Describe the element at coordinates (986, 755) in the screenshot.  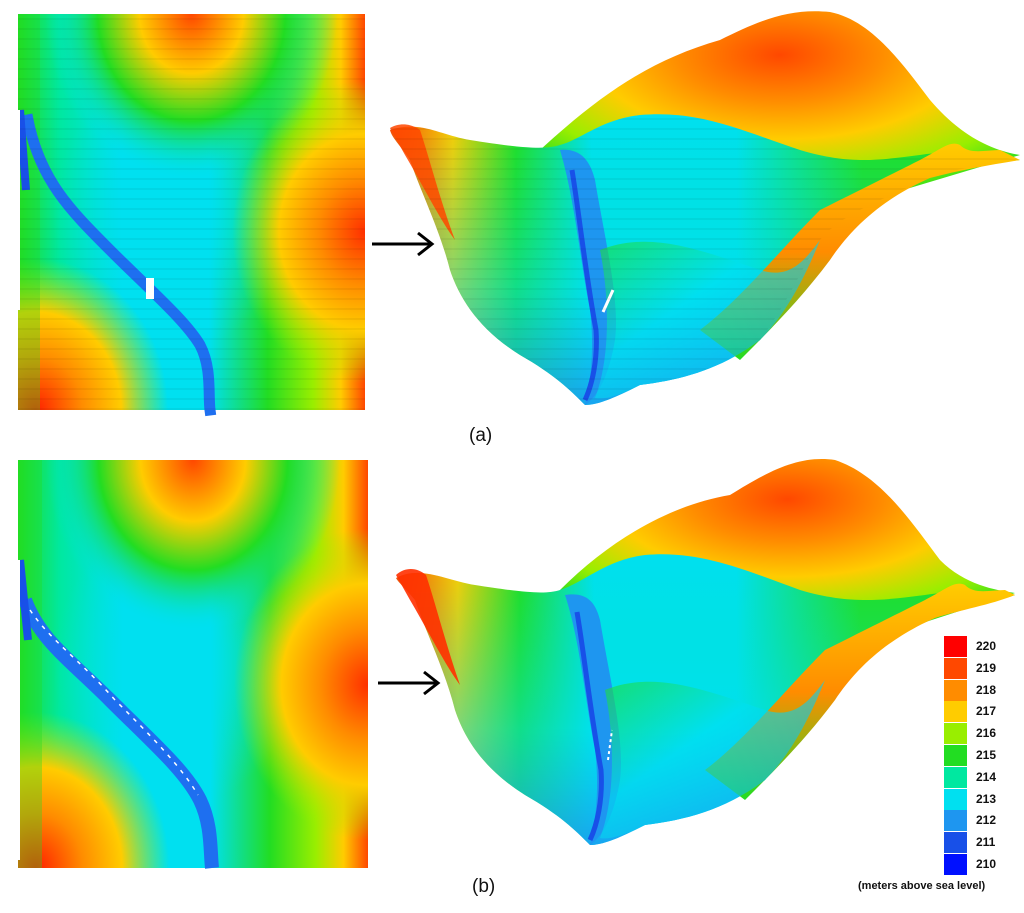
I see `legend-label: 215` at that location.